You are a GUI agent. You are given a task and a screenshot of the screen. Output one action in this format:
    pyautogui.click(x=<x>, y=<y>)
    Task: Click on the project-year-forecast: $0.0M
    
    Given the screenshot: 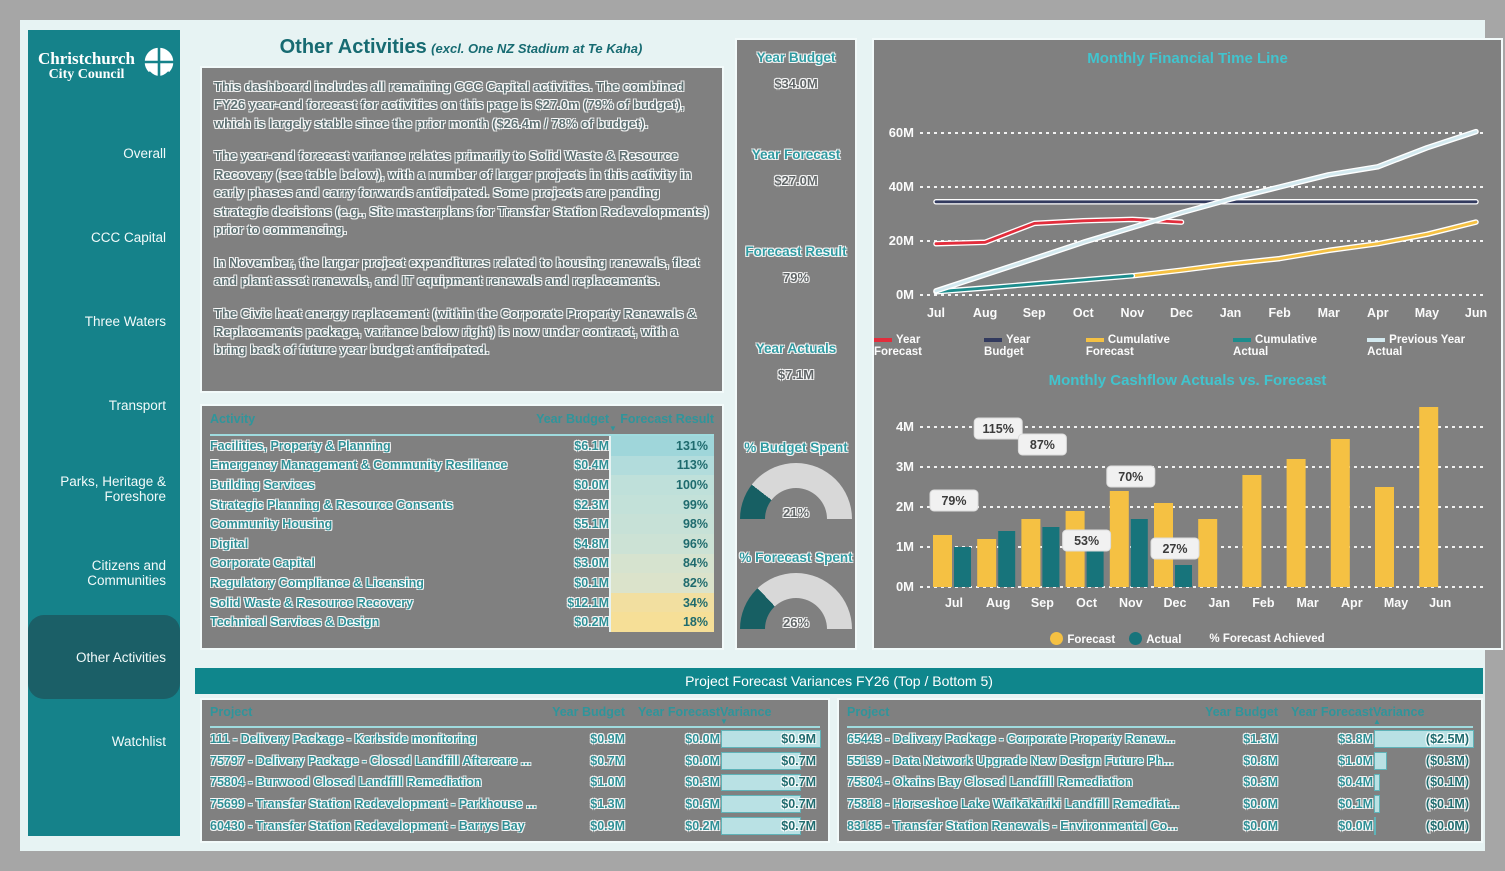 What is the action you would take?
    pyautogui.click(x=702, y=738)
    